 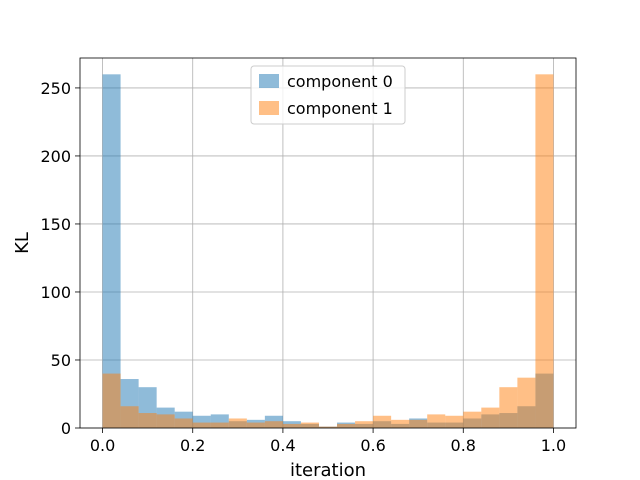 I want to click on x-tick-label: 0.2, so click(x=192, y=445).